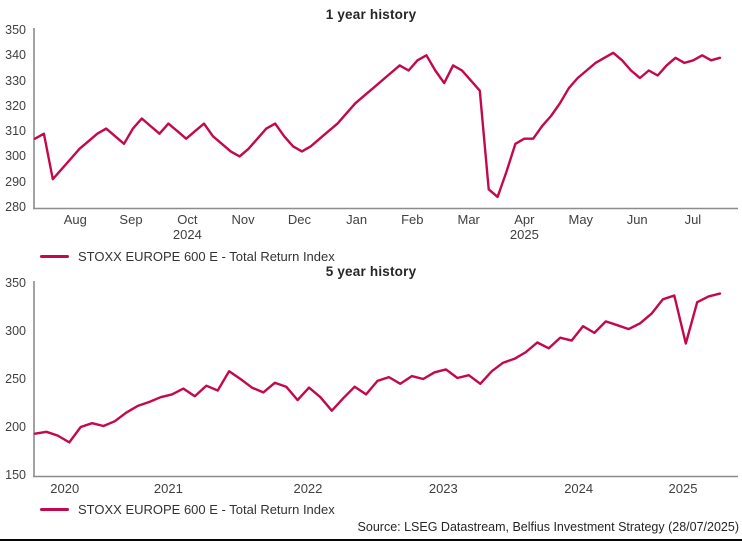  Describe the element at coordinates (187, 219) in the screenshot. I see `x-axis-tick-label: Oct` at that location.